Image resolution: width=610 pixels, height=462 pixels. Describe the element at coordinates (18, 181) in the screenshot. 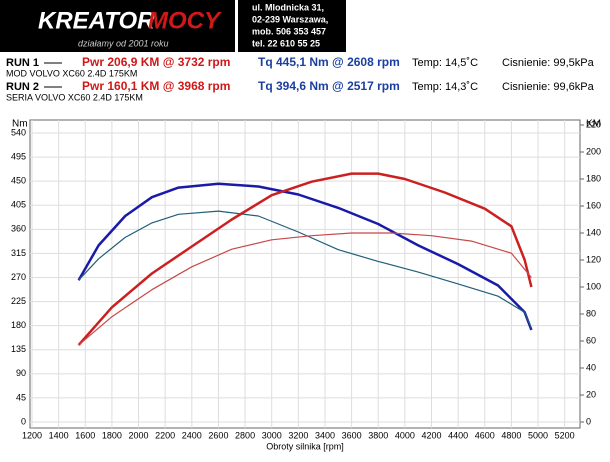

I see `y-tick-label: 450` at that location.